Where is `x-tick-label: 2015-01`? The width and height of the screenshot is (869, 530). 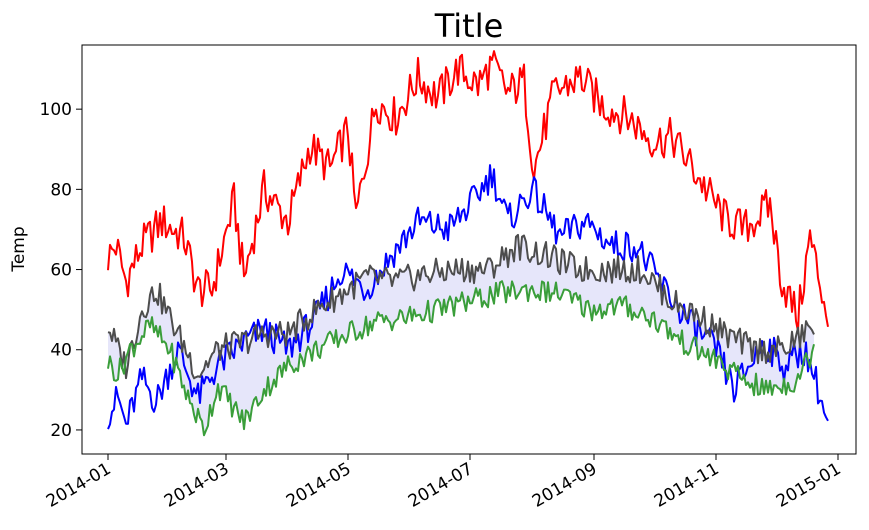
x-tick-label: 2015-01 is located at coordinates (809, 485).